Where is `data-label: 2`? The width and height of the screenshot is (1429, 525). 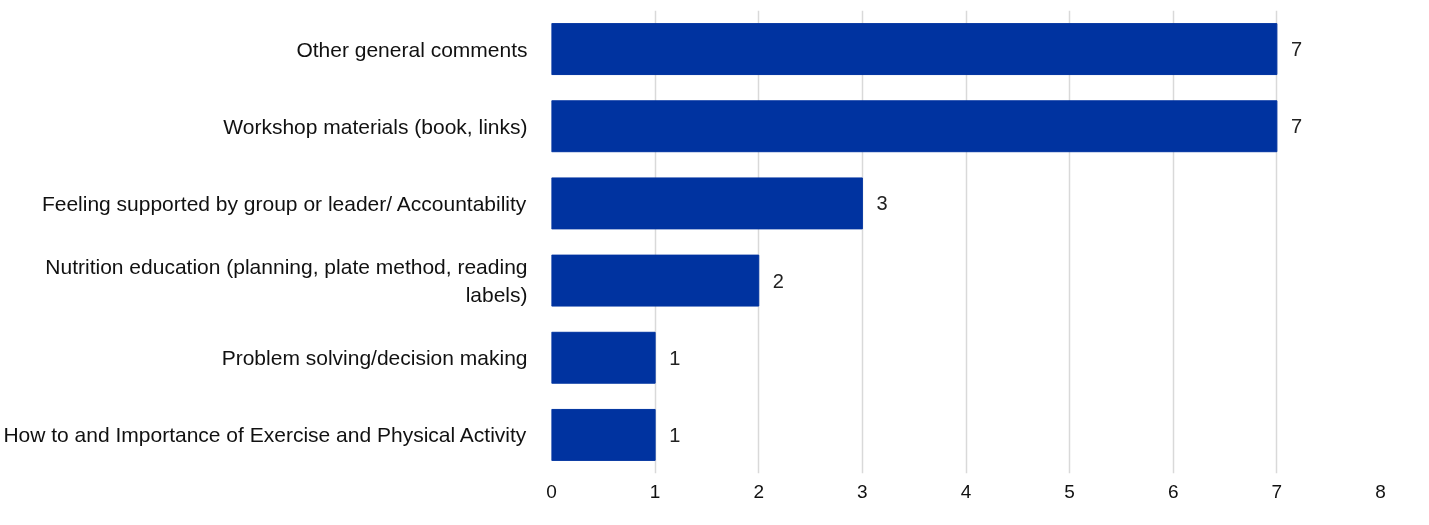 data-label: 2 is located at coordinates (778, 280).